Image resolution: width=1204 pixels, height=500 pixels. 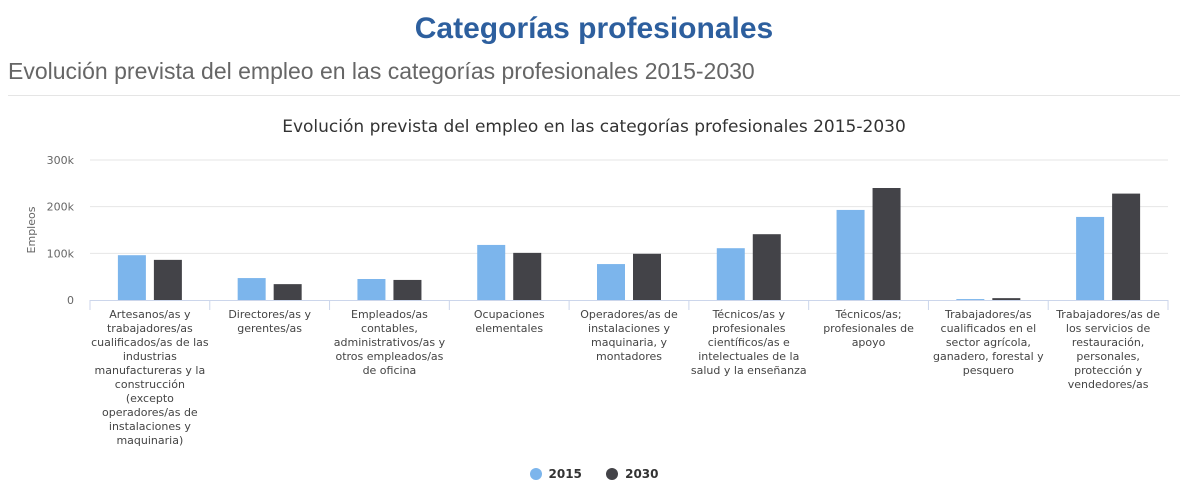 What do you see at coordinates (31, 229) in the screenshot?
I see `y-axis-label: Empleos` at bounding box center [31, 229].